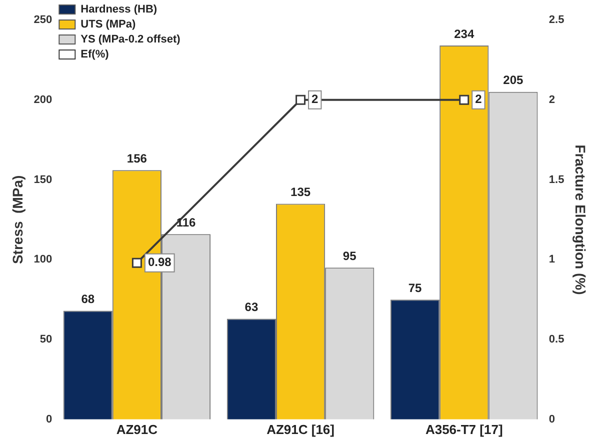 This screenshot has height=445, width=600. I want to click on y2-tick-label: 2, so click(552, 100).